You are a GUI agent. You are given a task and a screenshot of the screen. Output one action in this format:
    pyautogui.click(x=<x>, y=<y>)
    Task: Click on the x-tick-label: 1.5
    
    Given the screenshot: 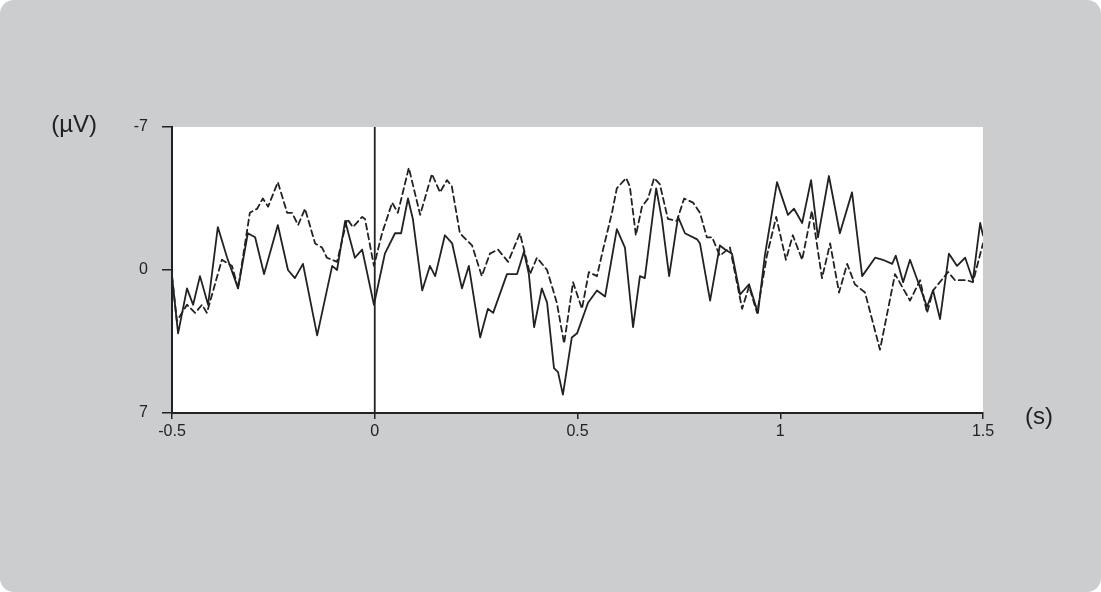 What is the action you would take?
    pyautogui.click(x=983, y=431)
    